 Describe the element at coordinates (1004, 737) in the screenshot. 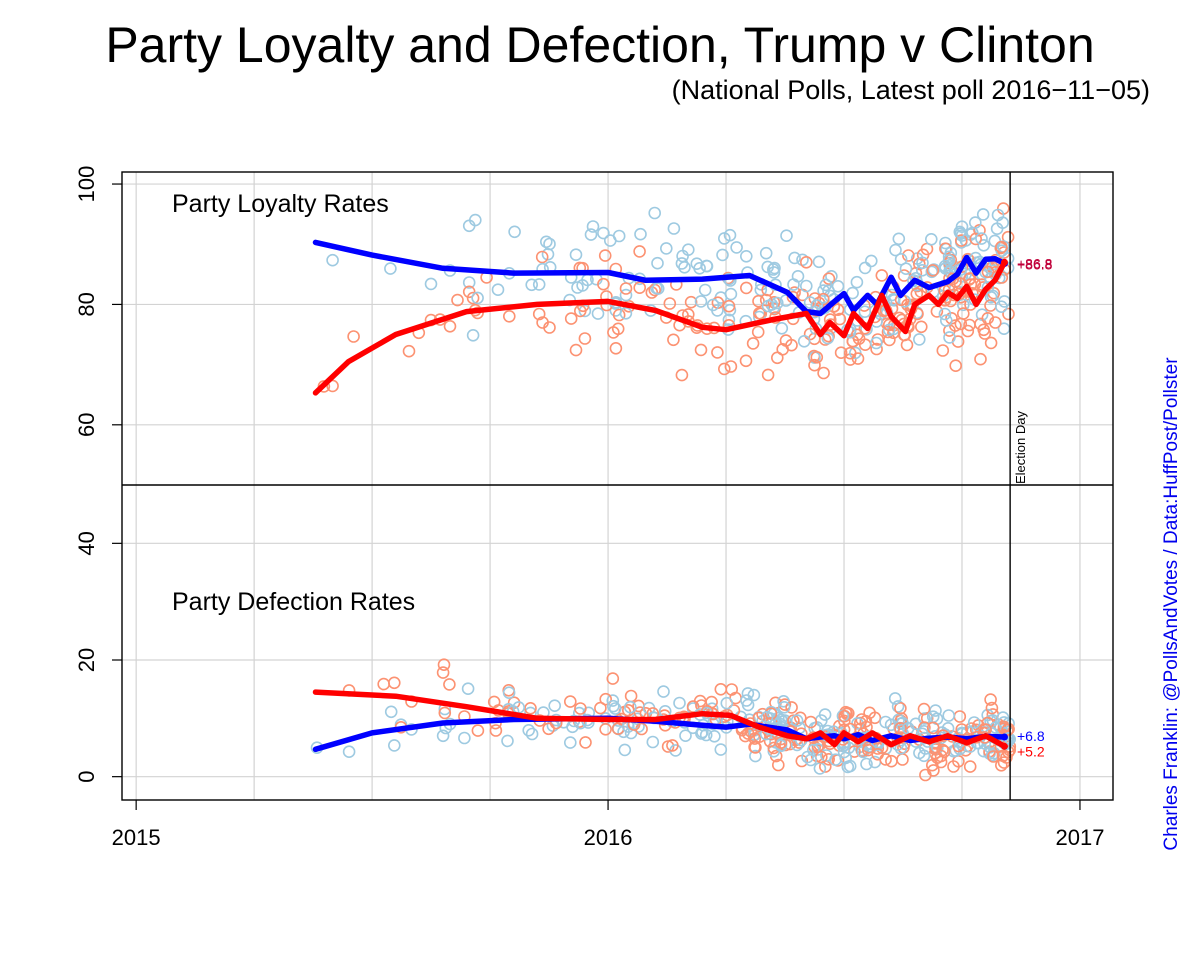

I see `dem-end-dot` at that location.